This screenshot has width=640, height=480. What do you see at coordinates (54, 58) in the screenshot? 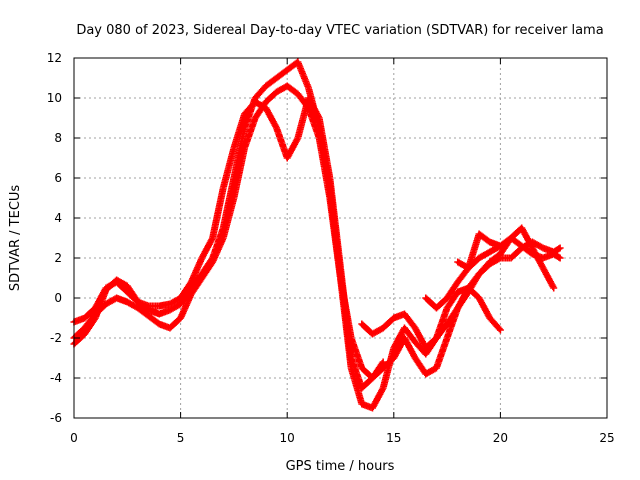
I see `y-tick-label: 12` at bounding box center [54, 58].